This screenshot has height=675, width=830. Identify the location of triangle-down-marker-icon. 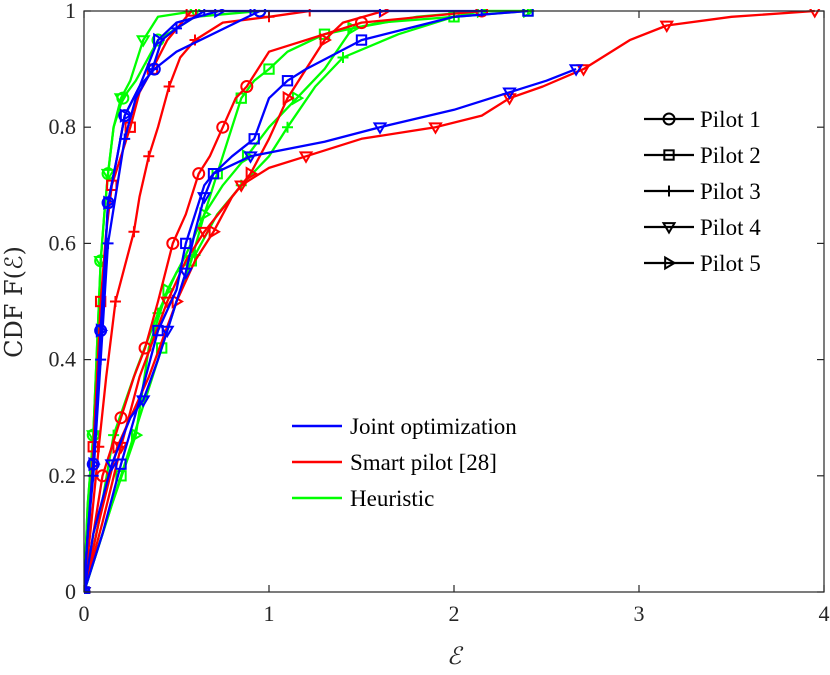
(669, 228).